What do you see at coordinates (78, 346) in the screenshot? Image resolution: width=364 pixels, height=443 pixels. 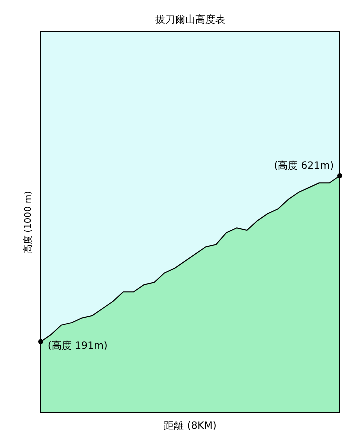 I see `annotation: (高度 191m)` at bounding box center [78, 346].